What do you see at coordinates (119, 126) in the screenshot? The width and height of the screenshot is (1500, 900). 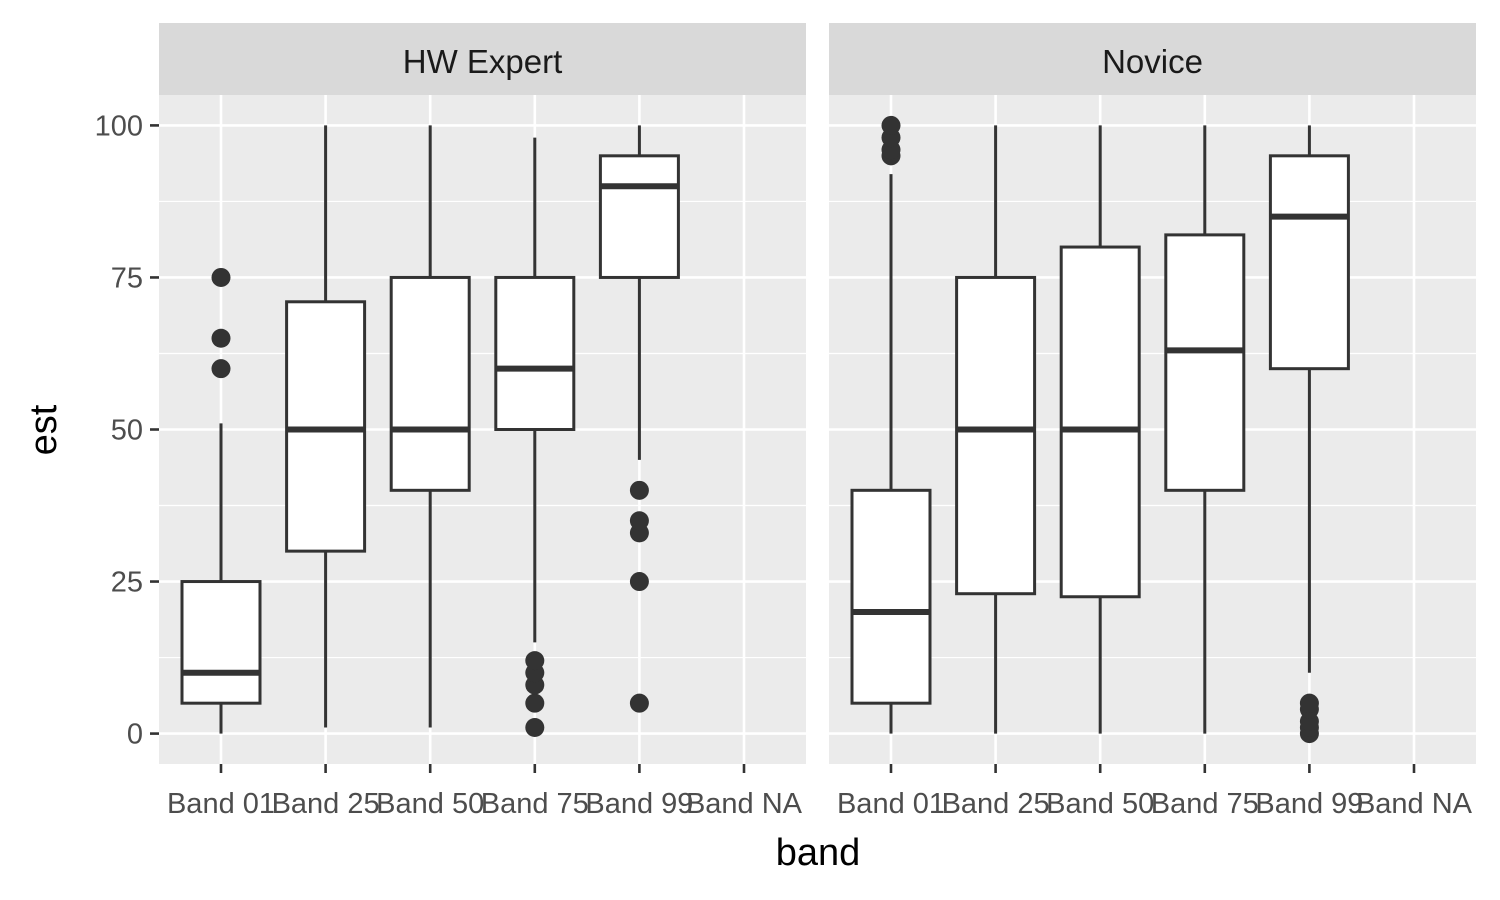 I see `y-tick-label: 100` at bounding box center [119, 126].